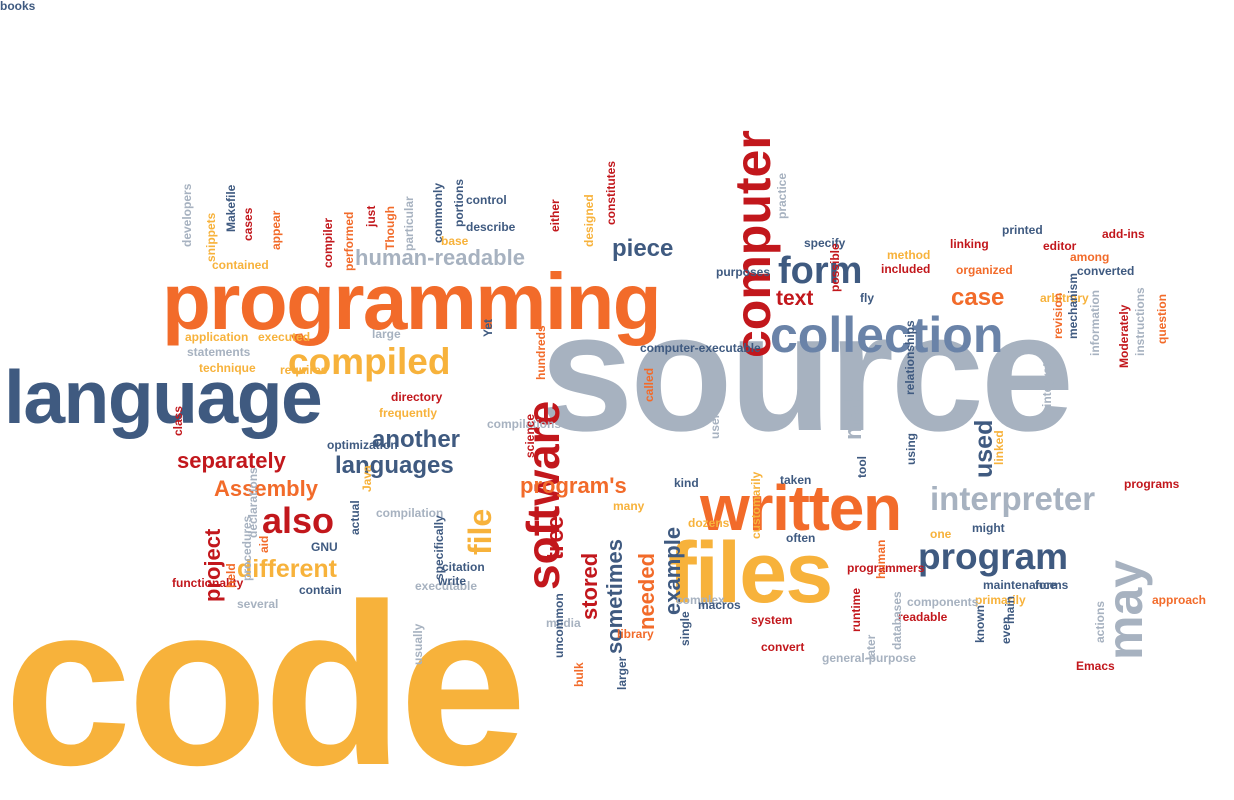  I want to click on cloud-word: readable, so click(923, 617).